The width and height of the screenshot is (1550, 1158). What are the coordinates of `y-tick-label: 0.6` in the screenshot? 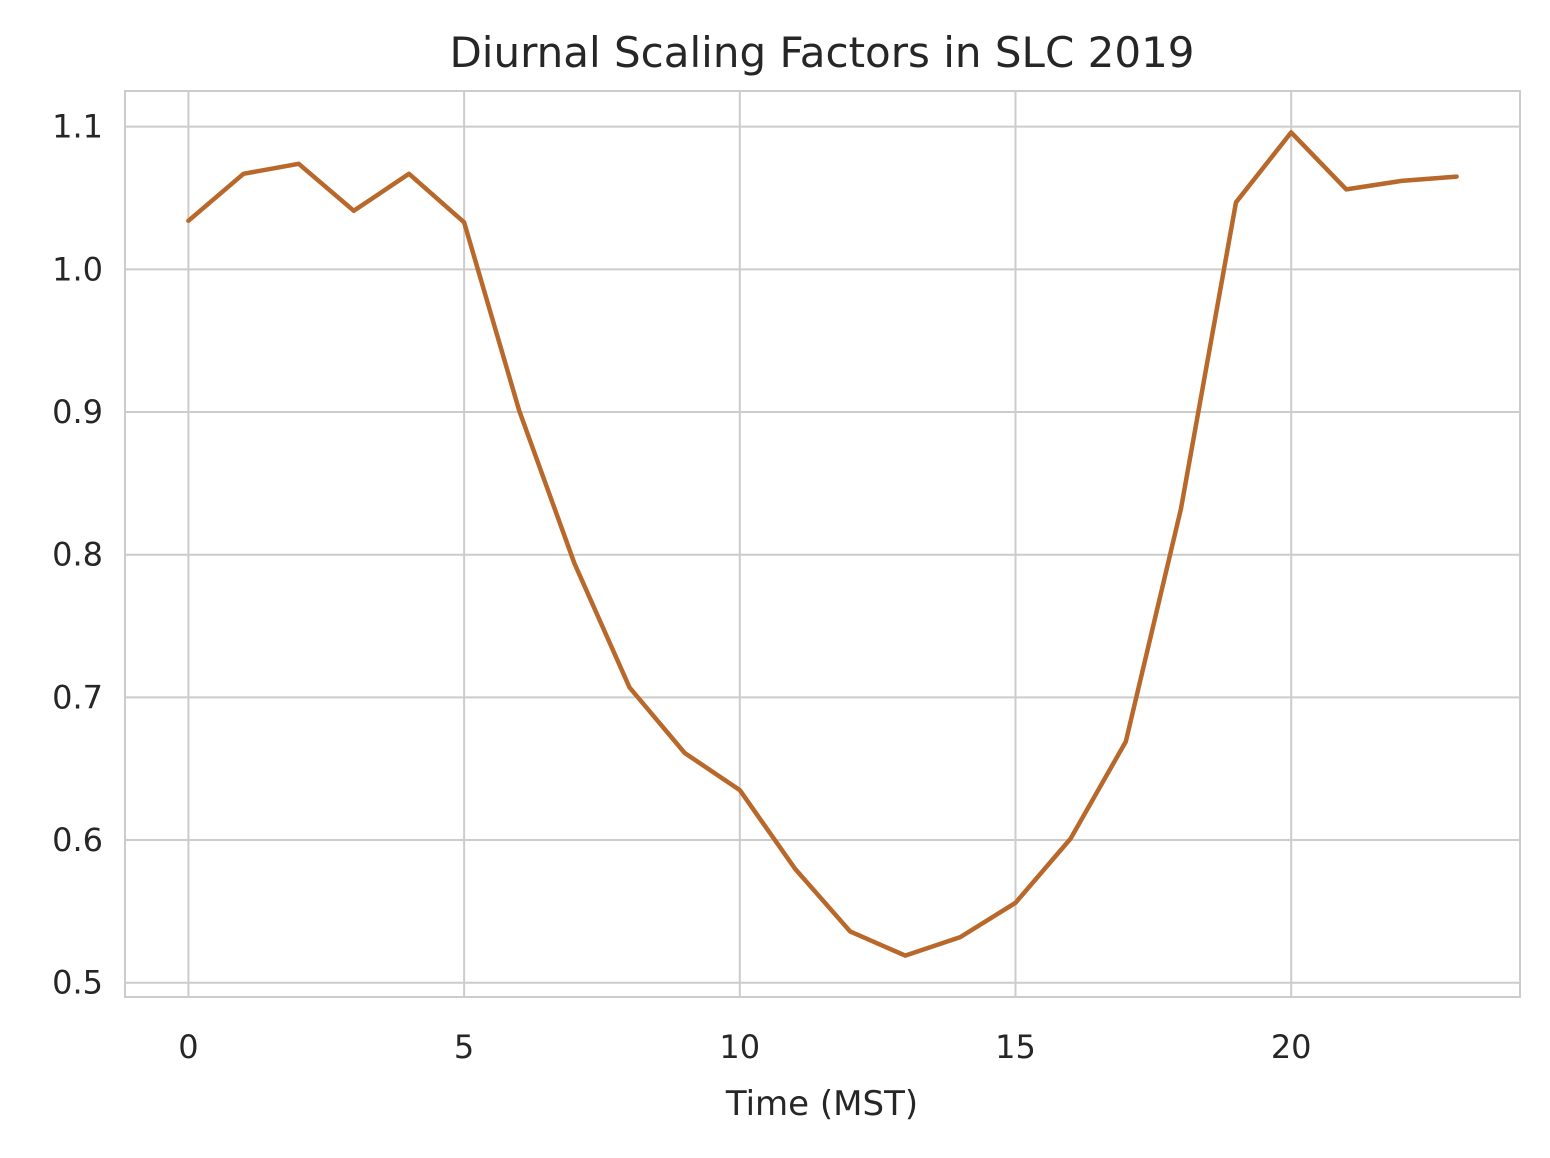 It's located at (77, 840).